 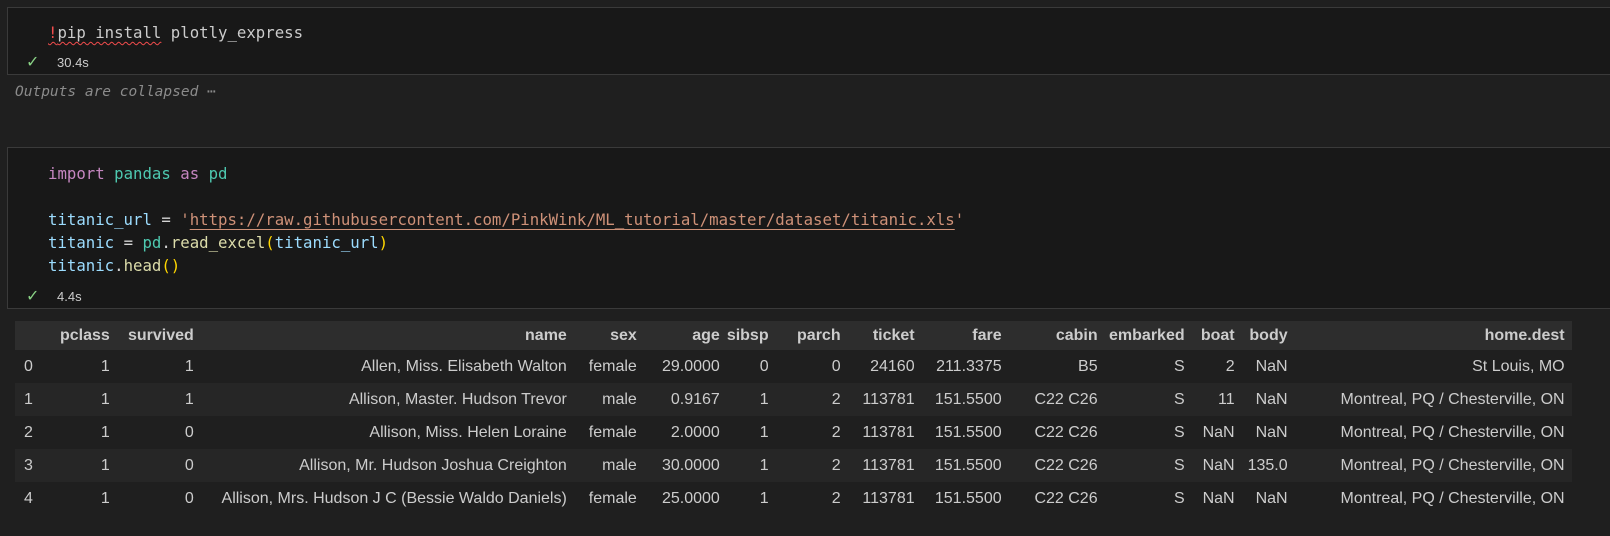 I want to click on code-editor: !pip install plotly_express, so click(x=175, y=32).